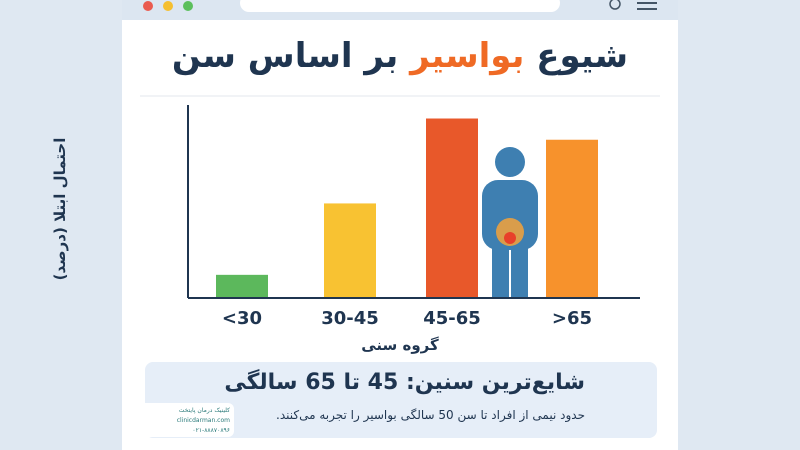 Image resolution: width=800 pixels, height=450 pixels. What do you see at coordinates (400, 345) in the screenshot?
I see `x-axis-label: گروه سنی` at bounding box center [400, 345].